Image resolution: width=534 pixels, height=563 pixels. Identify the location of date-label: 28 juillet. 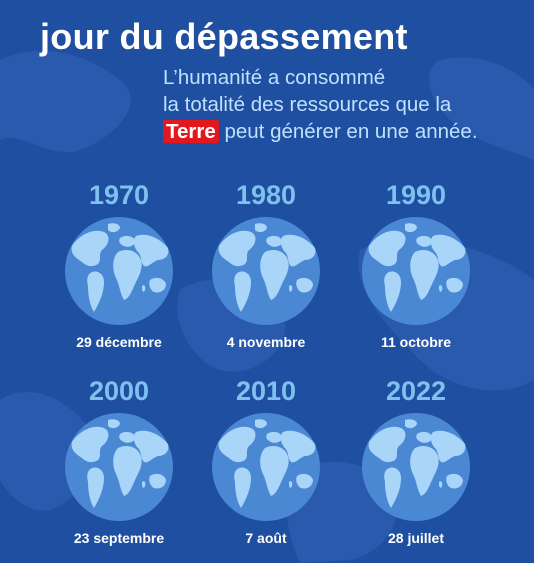
(416, 538).